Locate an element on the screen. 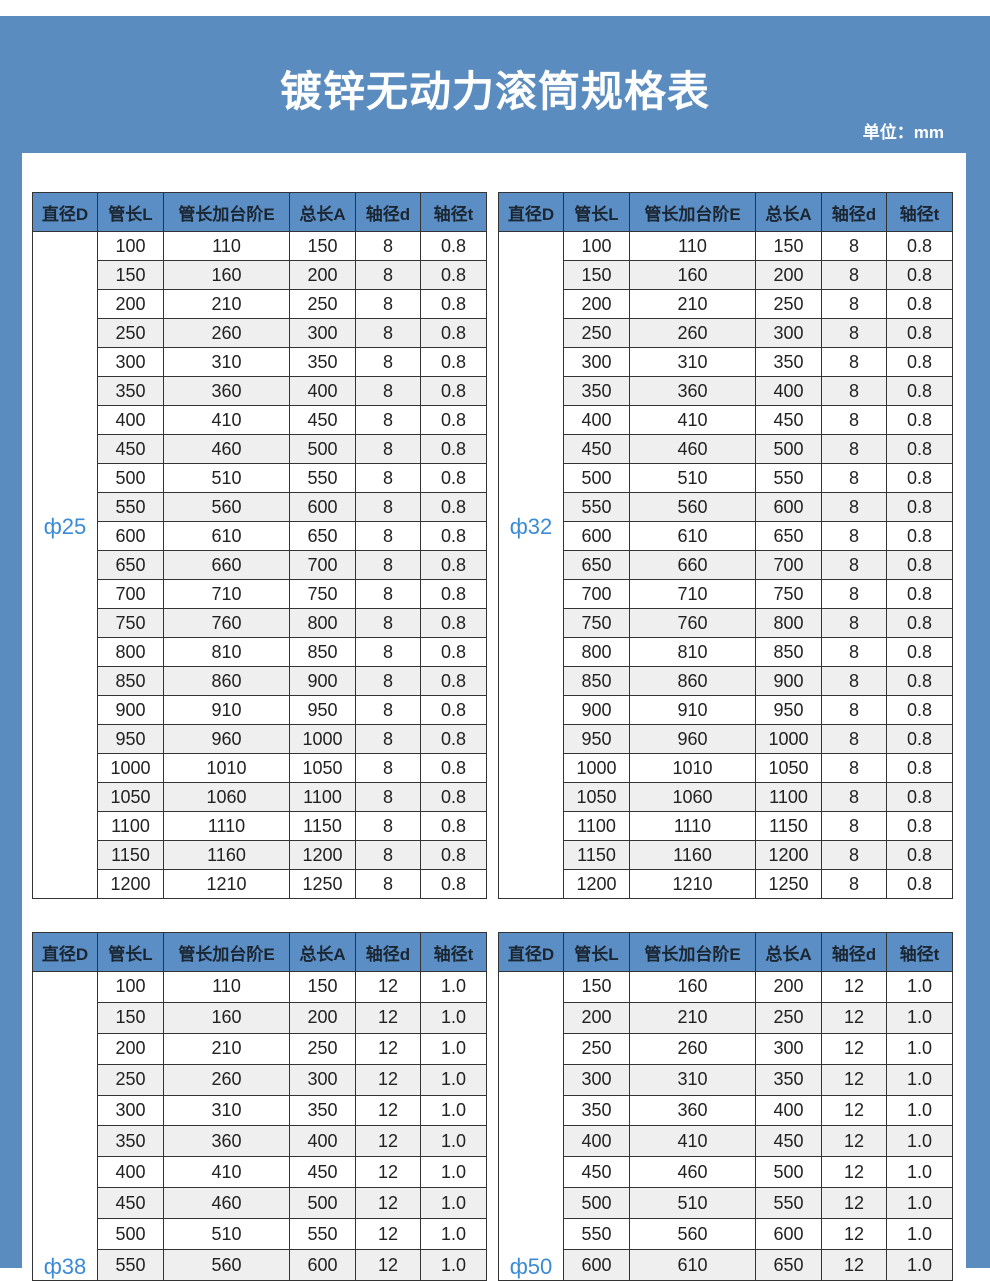 This screenshot has height=1281, width=990. diameter-cell: ф50 is located at coordinates (531, 1126).